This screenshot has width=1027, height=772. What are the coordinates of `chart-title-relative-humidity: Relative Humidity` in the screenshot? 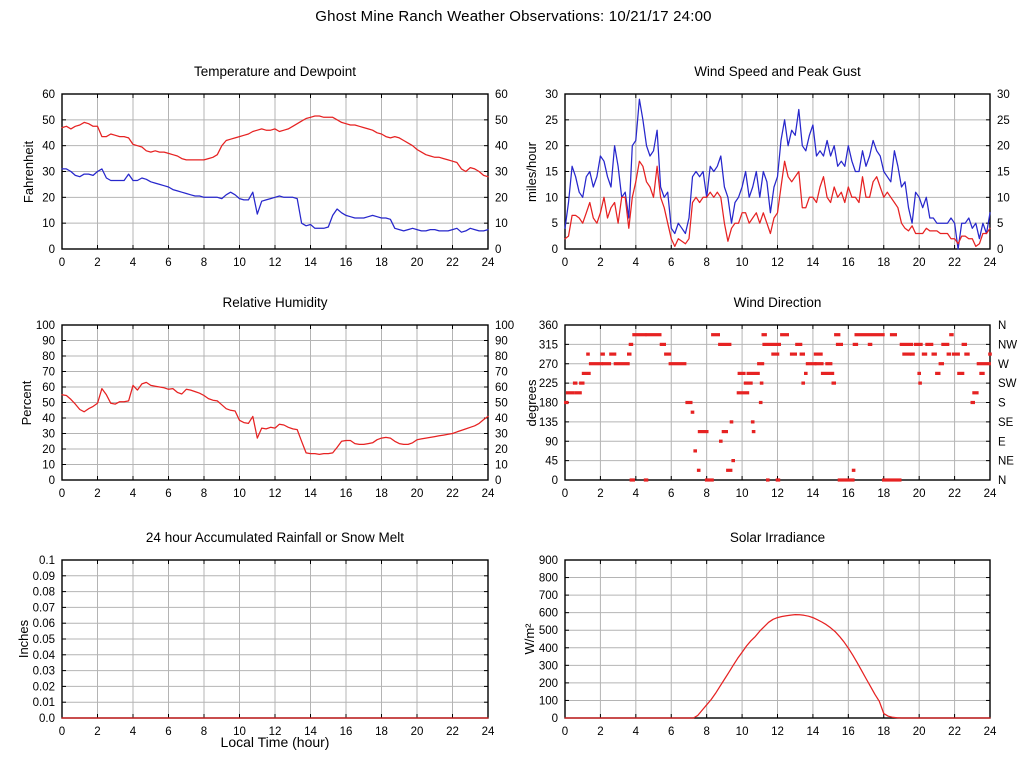 It's located at (275, 302).